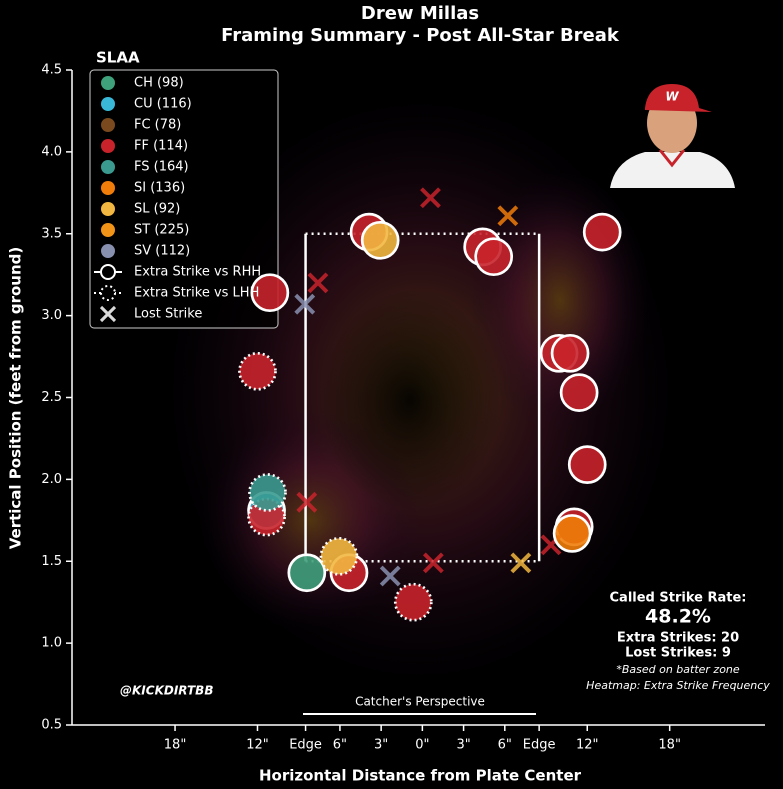 The image size is (783, 789). I want to click on legend-box, so click(184, 199).